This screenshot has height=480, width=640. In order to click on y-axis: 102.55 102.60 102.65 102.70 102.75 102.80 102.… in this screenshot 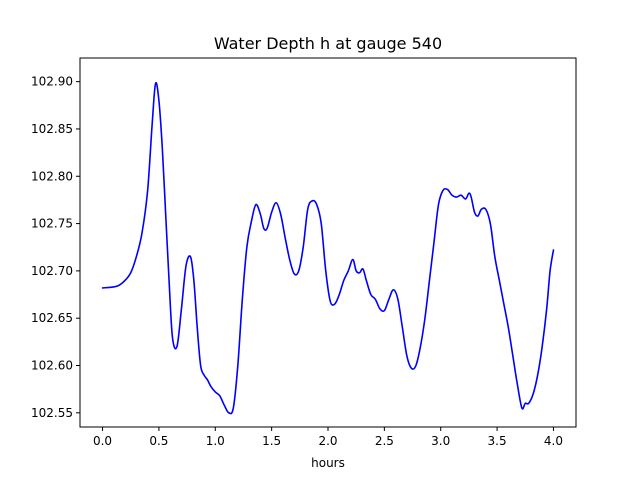, I will do `click(55, 247)`.